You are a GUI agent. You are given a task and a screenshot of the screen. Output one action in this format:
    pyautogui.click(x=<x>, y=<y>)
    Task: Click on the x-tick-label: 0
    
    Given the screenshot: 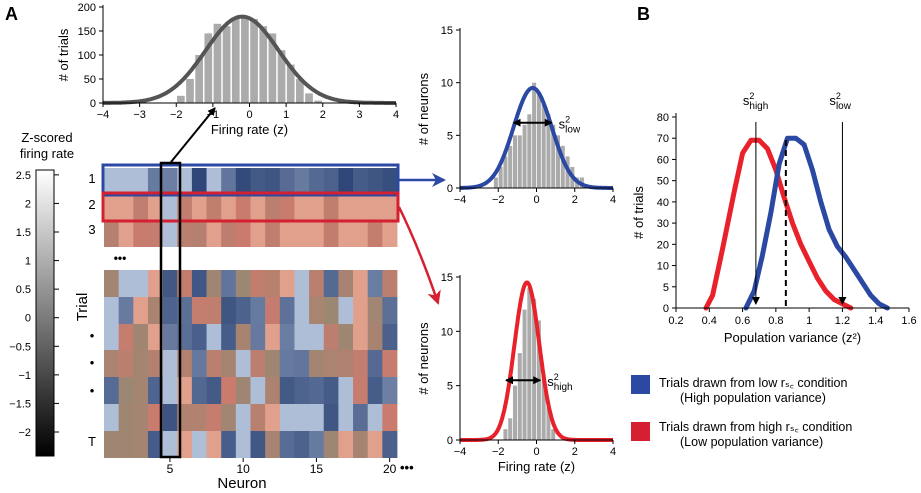 What is the action you would take?
    pyautogui.click(x=249, y=115)
    